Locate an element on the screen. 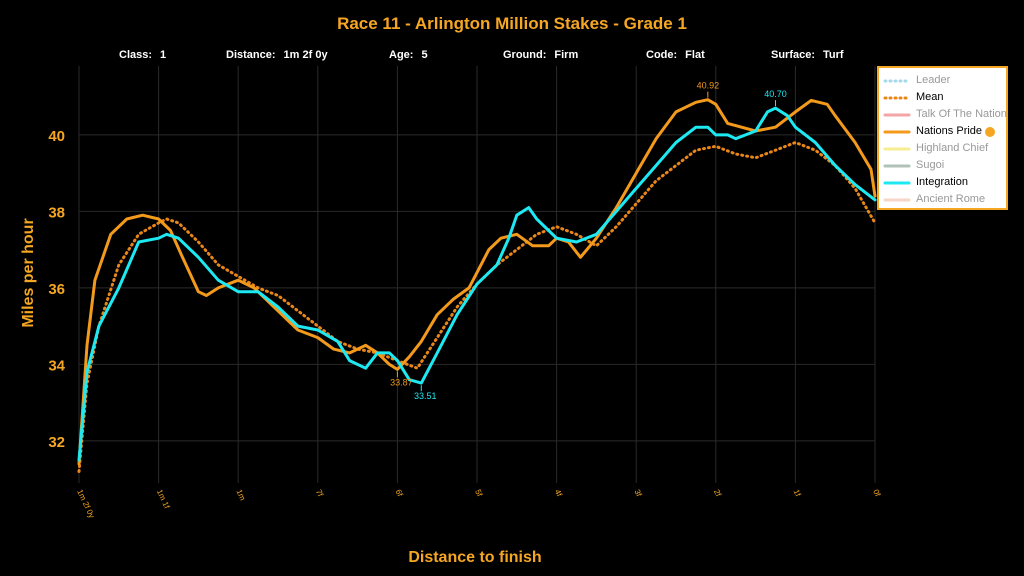  annotation-label: 40.92 is located at coordinates (708, 86).